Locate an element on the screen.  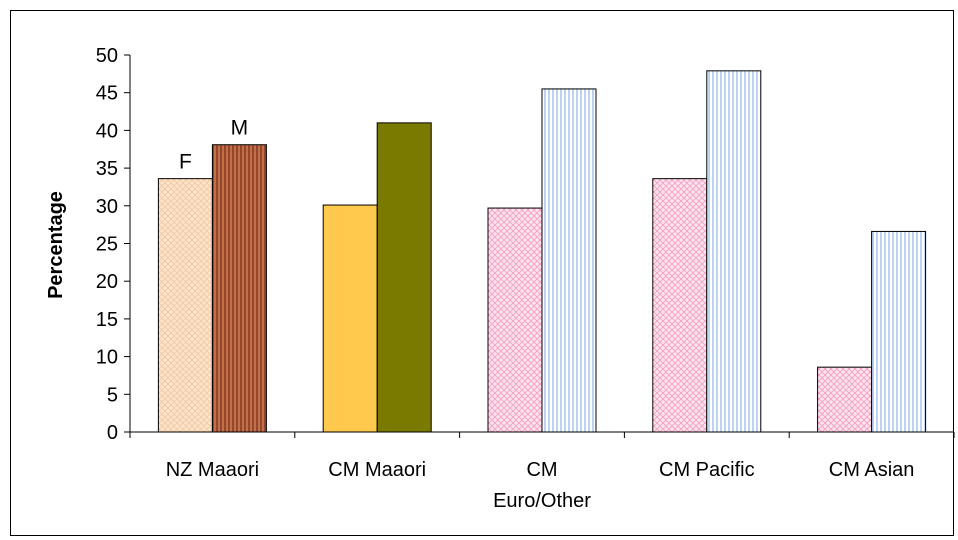
y-axis-title: Percentage is located at coordinates (56, 245).